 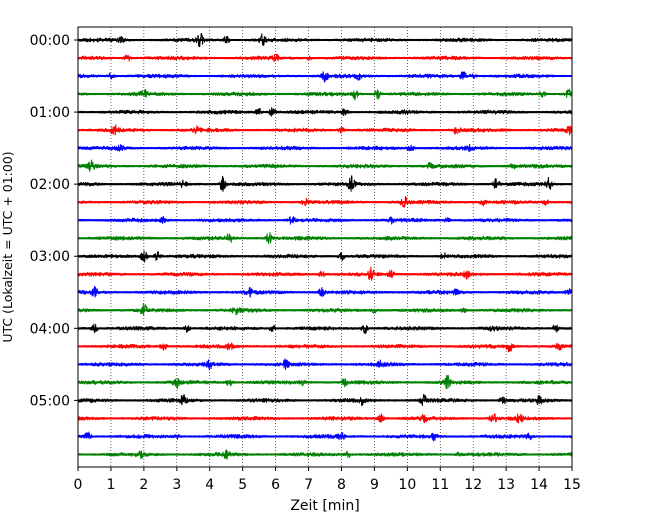 I want to click on x-tick-label: 10, so click(x=407, y=485).